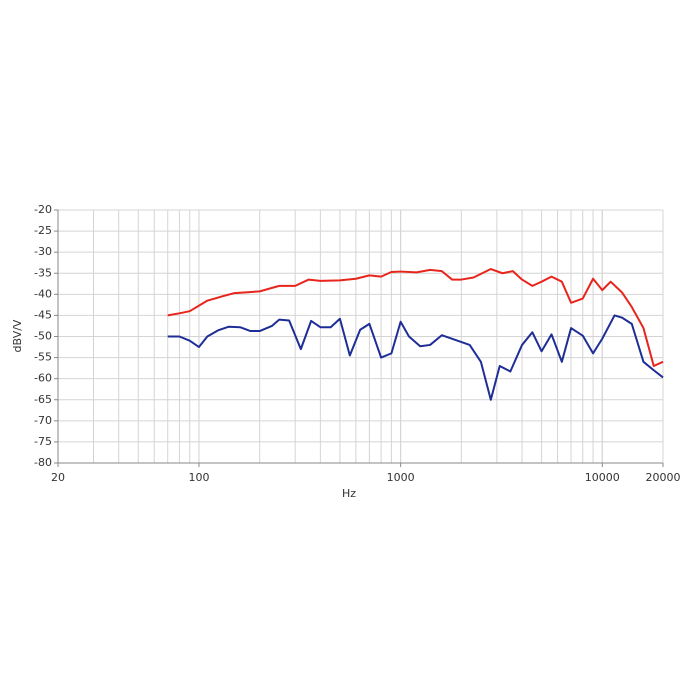 The image size is (700, 700). I want to click on x-tick-label: 1000, so click(401, 477).